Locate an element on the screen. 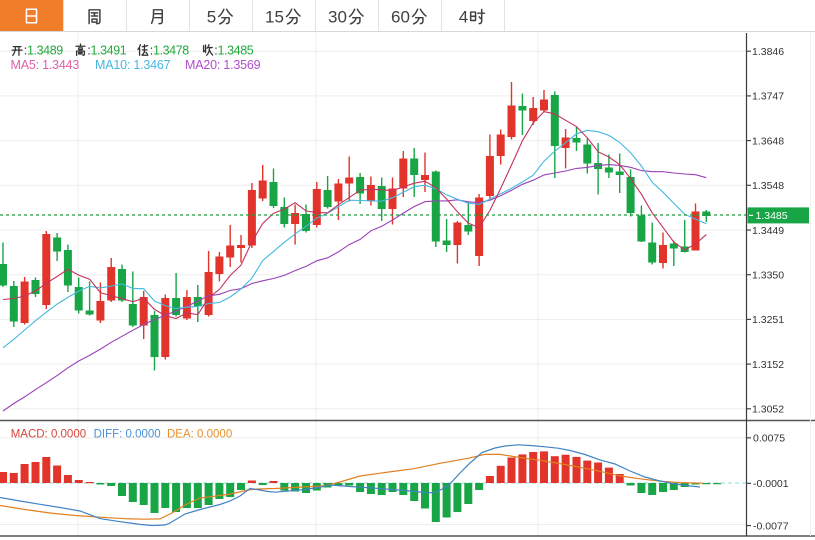  svg-text: 1.3648 is located at coordinates (768, 141).